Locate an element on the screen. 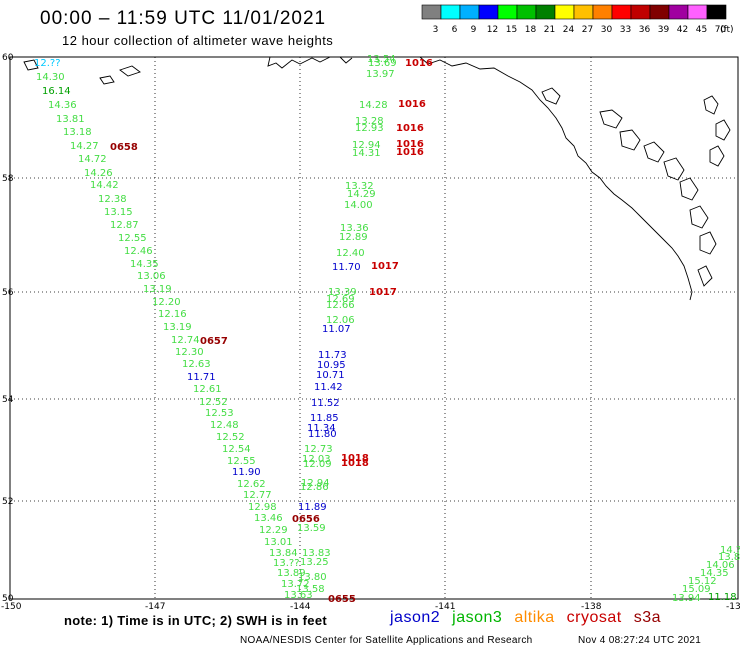 The image size is (740, 650). colorbar-label: 12 is located at coordinates (492, 30).